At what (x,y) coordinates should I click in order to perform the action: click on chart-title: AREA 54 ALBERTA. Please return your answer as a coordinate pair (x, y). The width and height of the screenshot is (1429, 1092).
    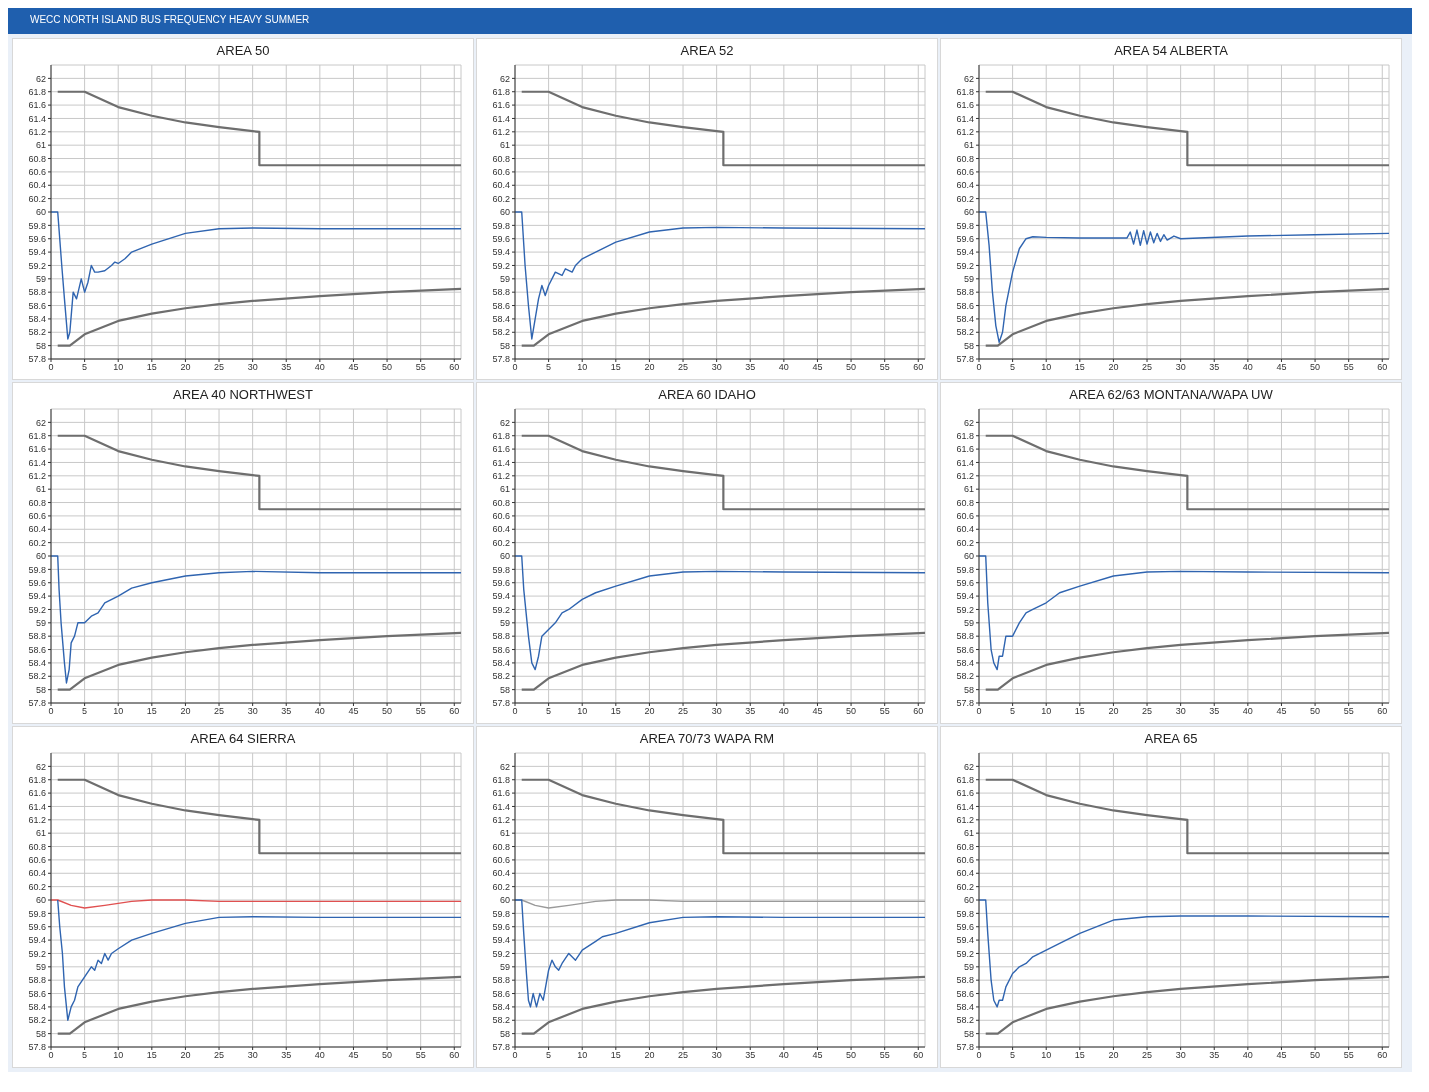
    Looking at the image, I should click on (1171, 51).